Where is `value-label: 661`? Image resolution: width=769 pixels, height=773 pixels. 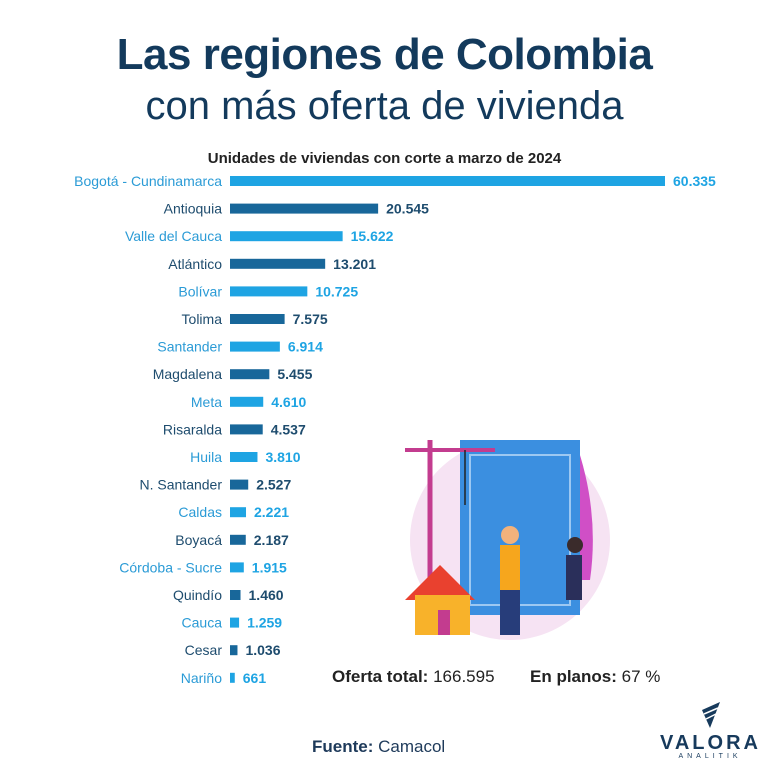
value-label: 661 is located at coordinates (255, 678).